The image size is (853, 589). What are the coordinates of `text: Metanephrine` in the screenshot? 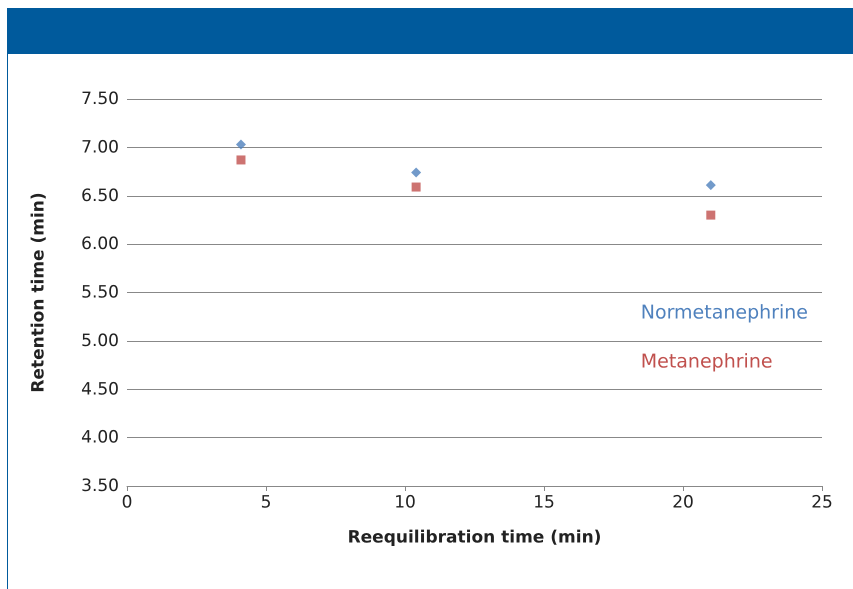 It's located at (706, 361).